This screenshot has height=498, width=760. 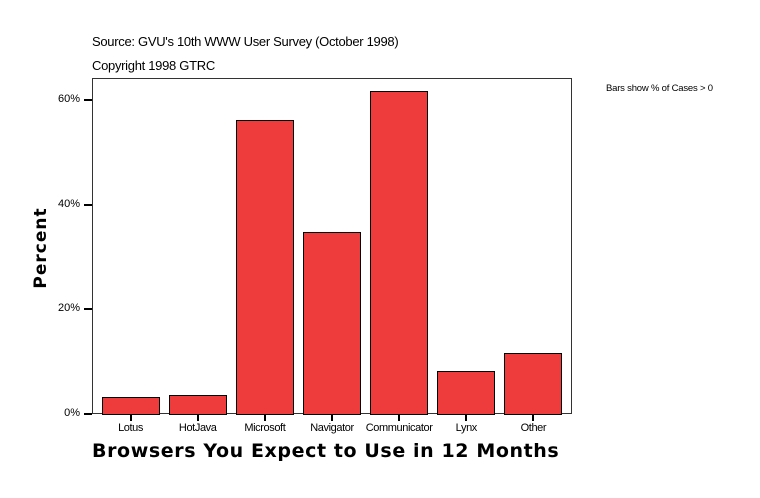 I want to click on y-axis-title: Percent, so click(x=41, y=248).